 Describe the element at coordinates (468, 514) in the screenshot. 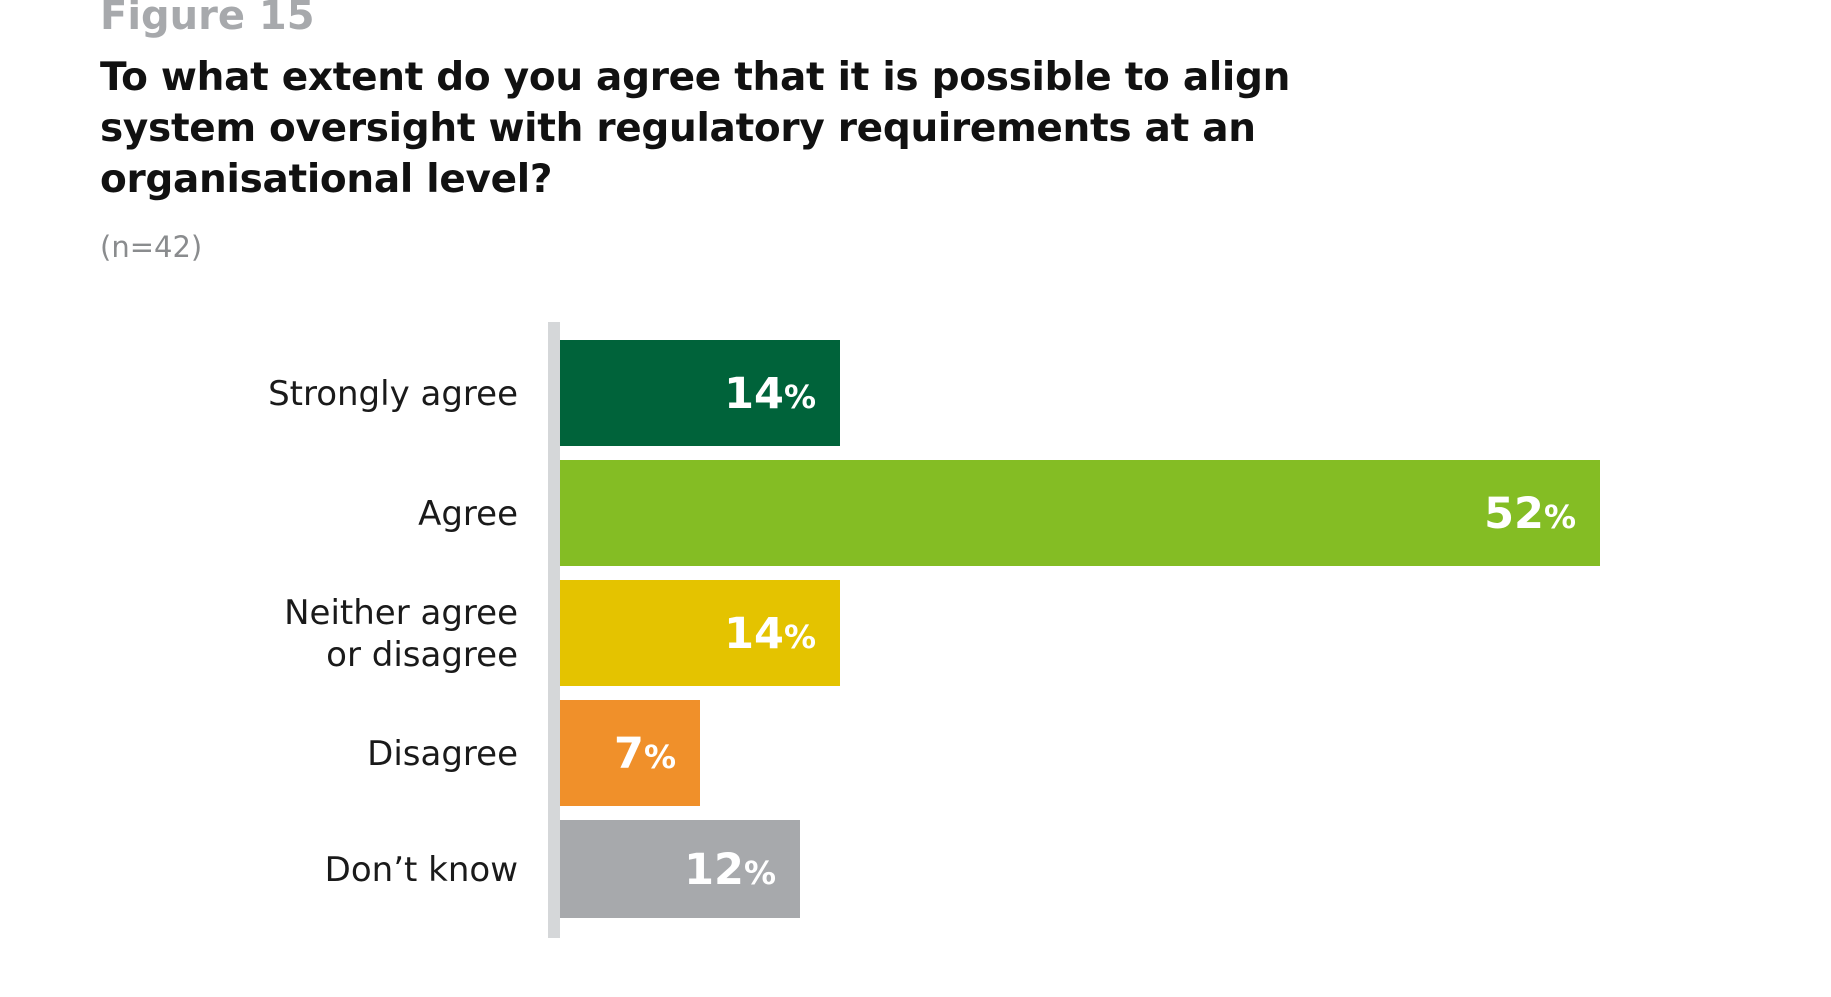

I see `category-label: Agree` at that location.